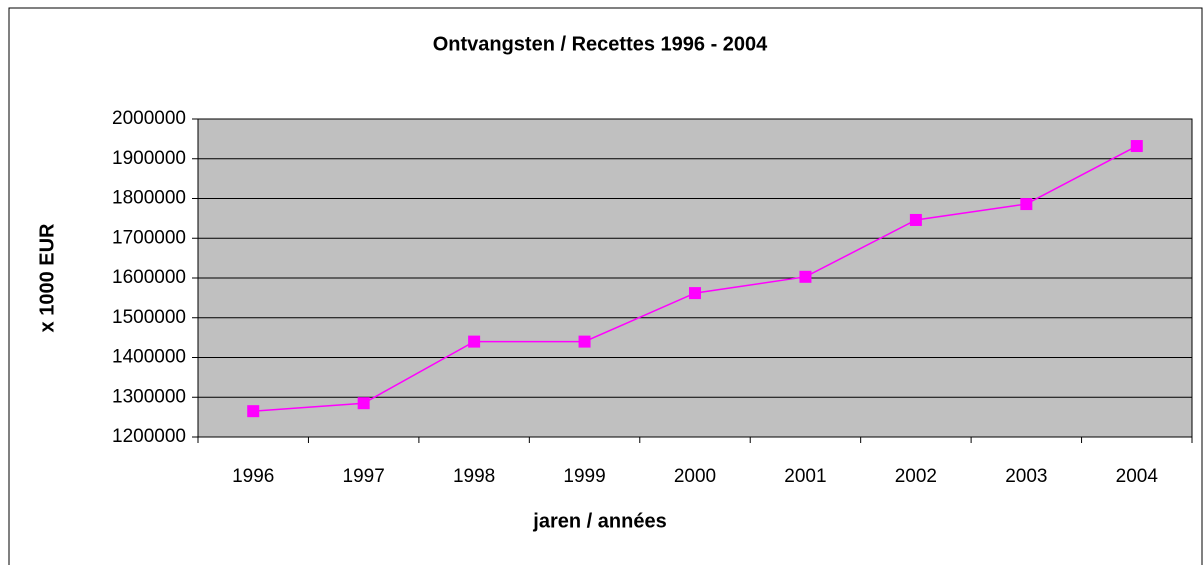 Image resolution: width=1204 pixels, height=565 pixels. What do you see at coordinates (600, 44) in the screenshot?
I see `chart-title: Ontvangsten / Recettes 1996 - 2004` at bounding box center [600, 44].